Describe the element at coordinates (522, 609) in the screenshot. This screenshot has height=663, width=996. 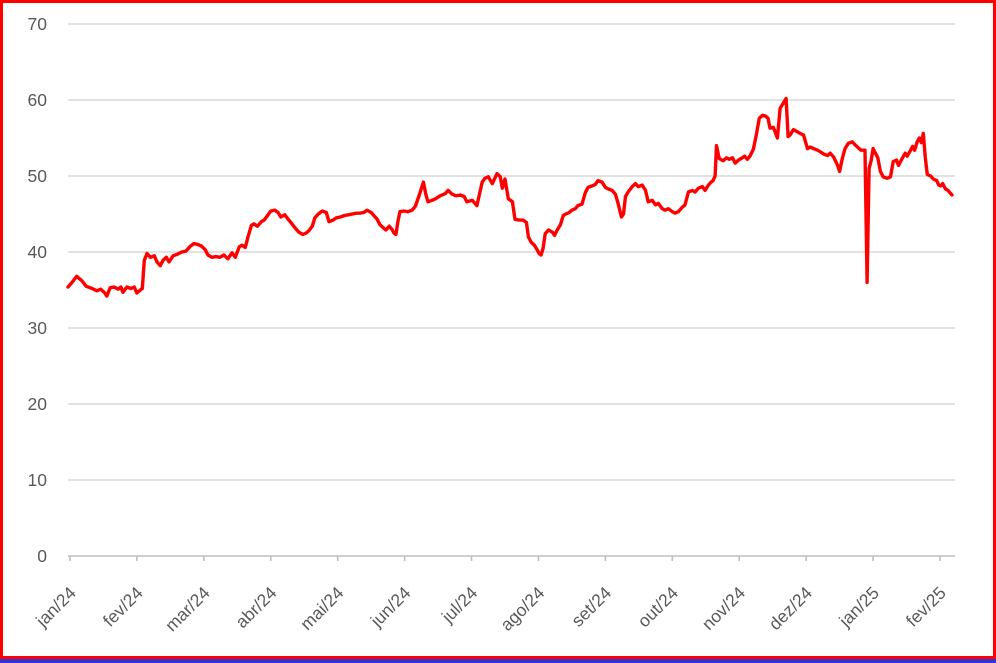
I see `x-axis-label: ago/24` at that location.